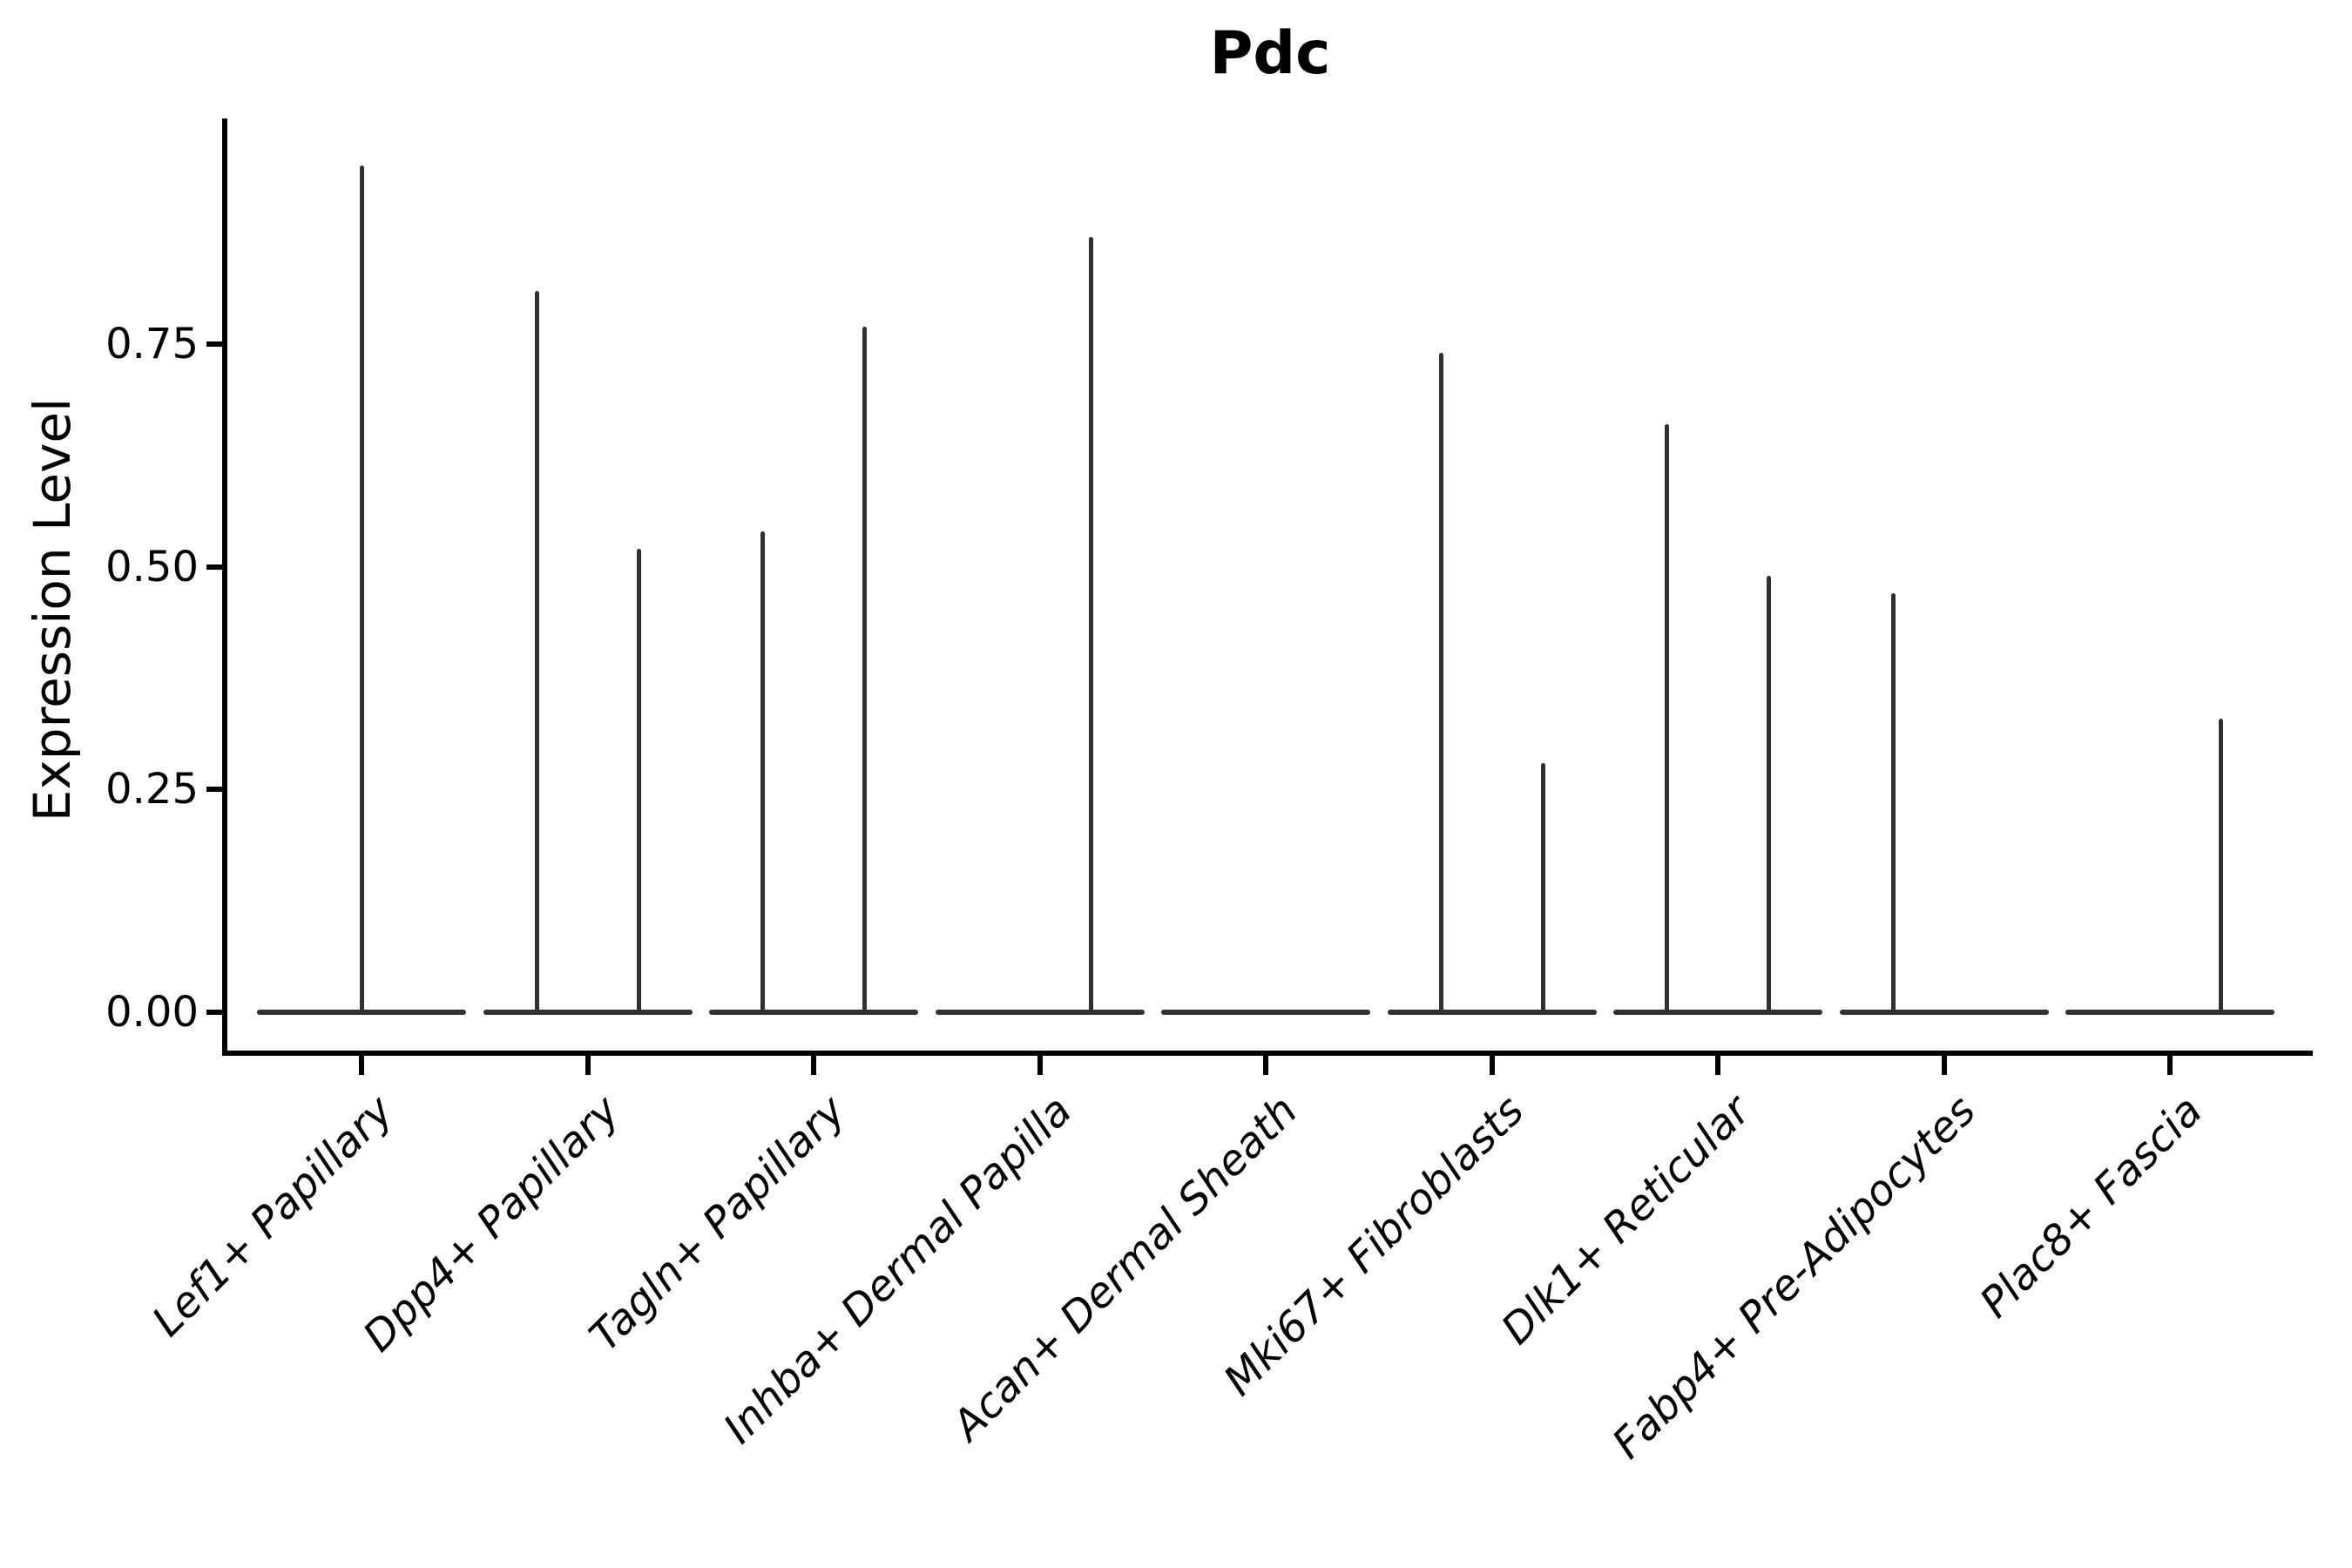 Image resolution: width=2352 pixels, height=1568 pixels. I want to click on x-axis-spine, so click(1267, 1054).